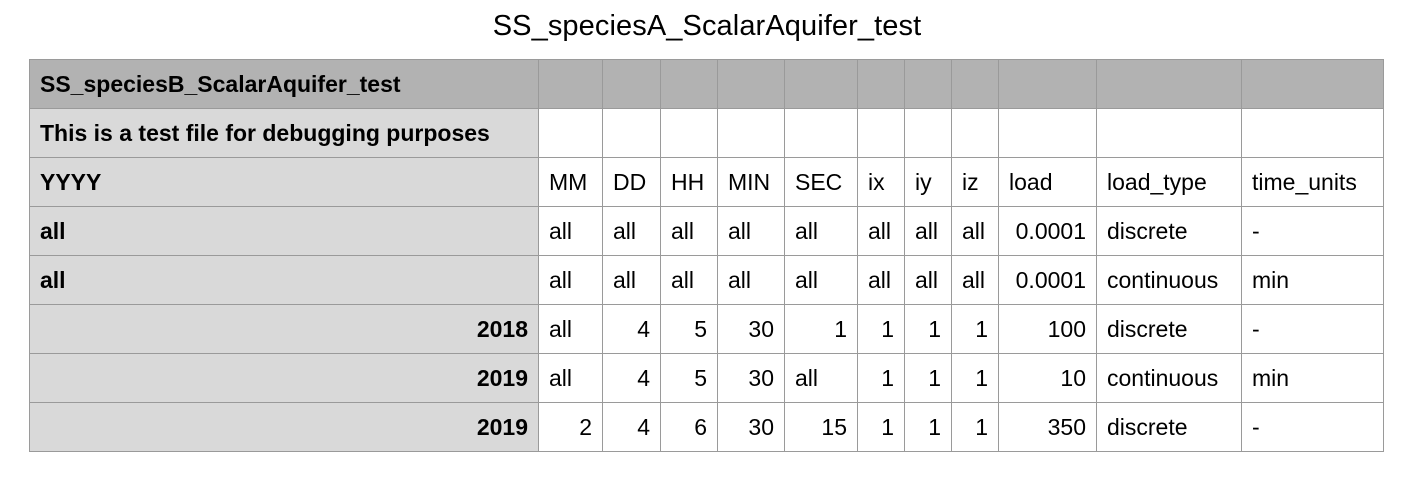 The width and height of the screenshot is (1404, 494). I want to click on page-title: SS_speciesA_ScalarAquifer_test, so click(707, 26).